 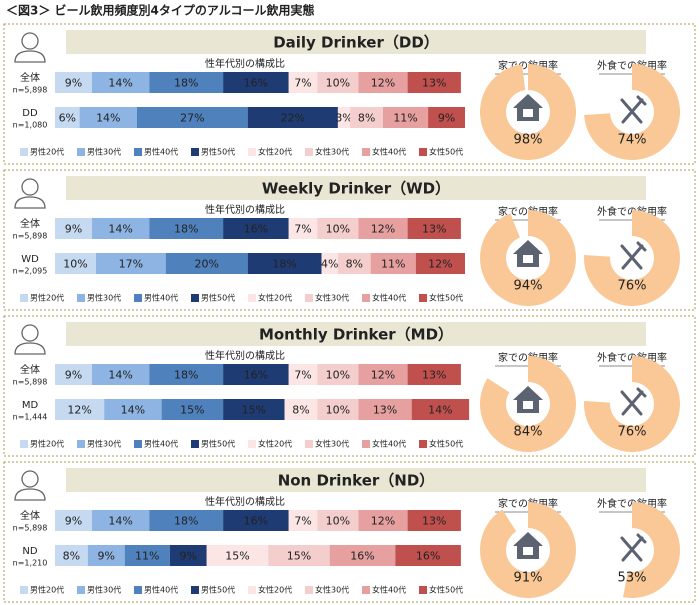 I want to click on home-window, so click(x=528, y=113).